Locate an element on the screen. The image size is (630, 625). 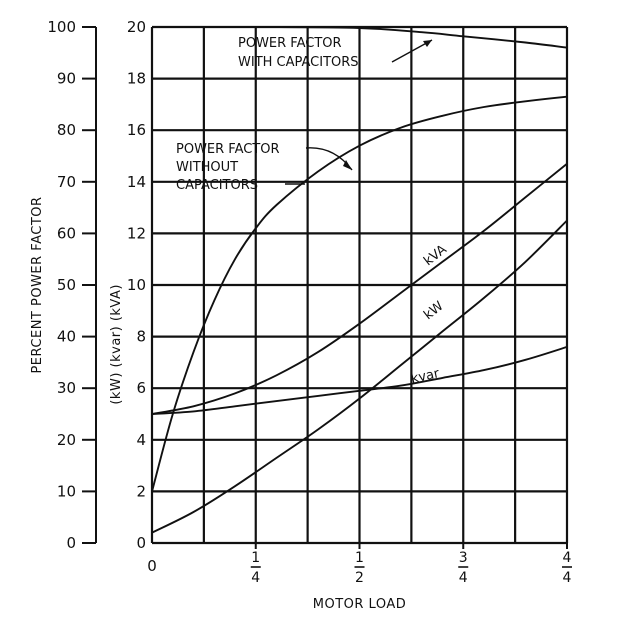
right-tick-label: 8 is located at coordinates (141, 337).